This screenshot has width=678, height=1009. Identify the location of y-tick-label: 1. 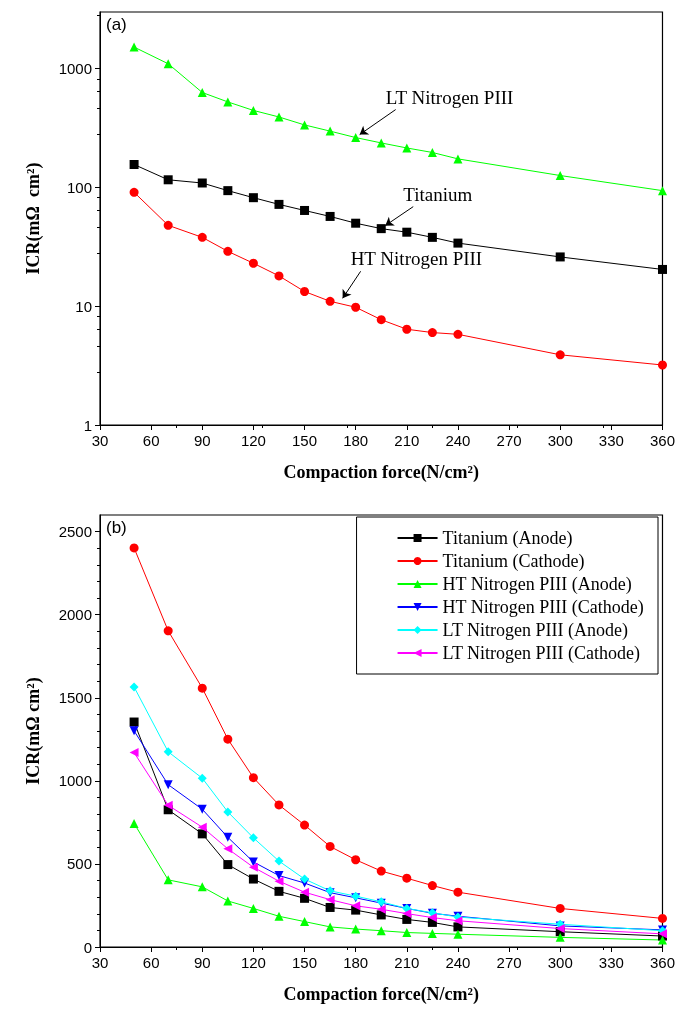
(87, 425).